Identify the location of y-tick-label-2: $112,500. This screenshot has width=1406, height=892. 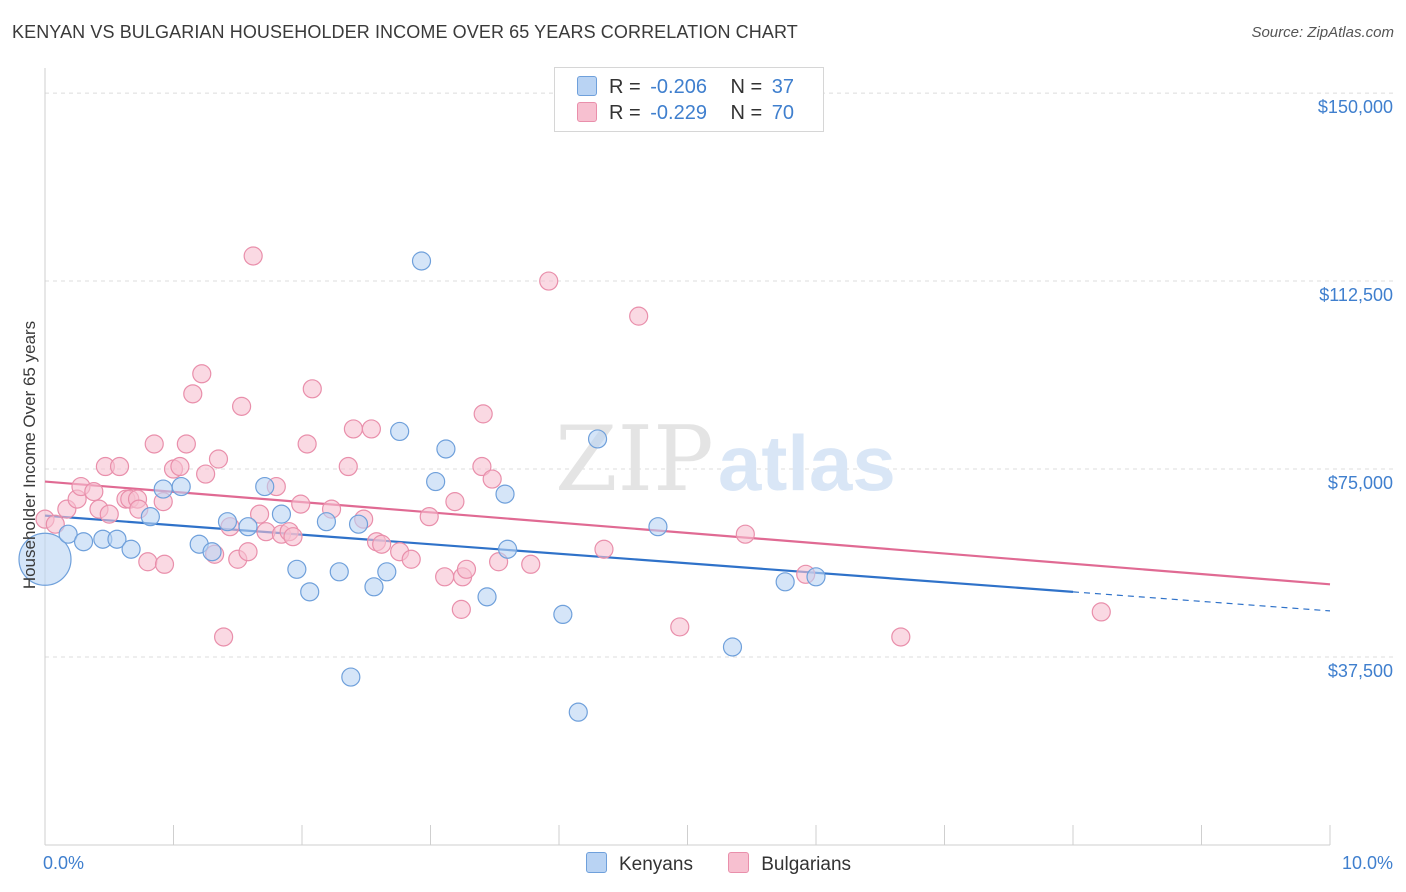
(1356, 295).